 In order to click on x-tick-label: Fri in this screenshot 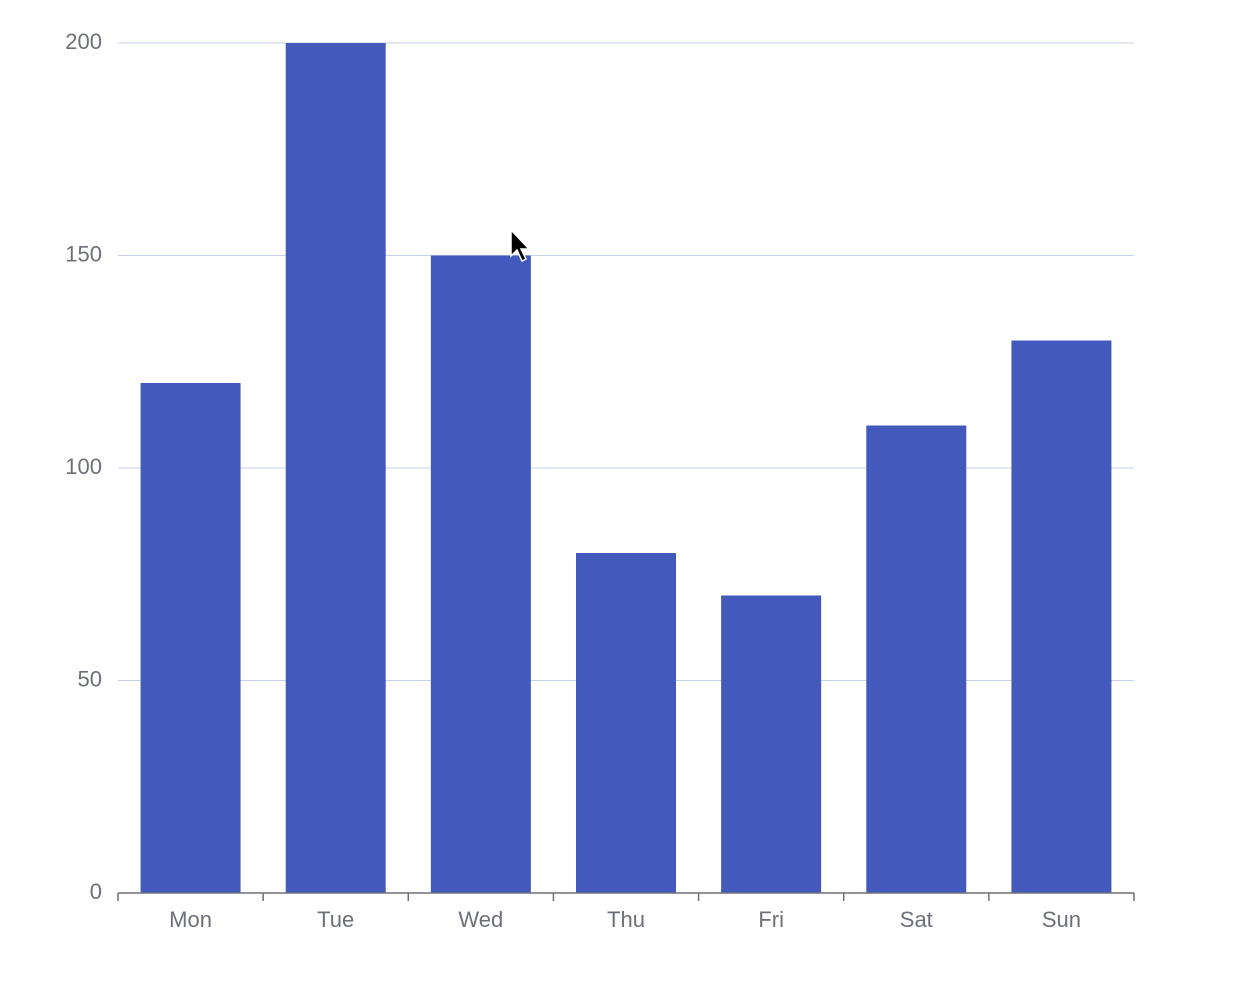, I will do `click(771, 919)`.